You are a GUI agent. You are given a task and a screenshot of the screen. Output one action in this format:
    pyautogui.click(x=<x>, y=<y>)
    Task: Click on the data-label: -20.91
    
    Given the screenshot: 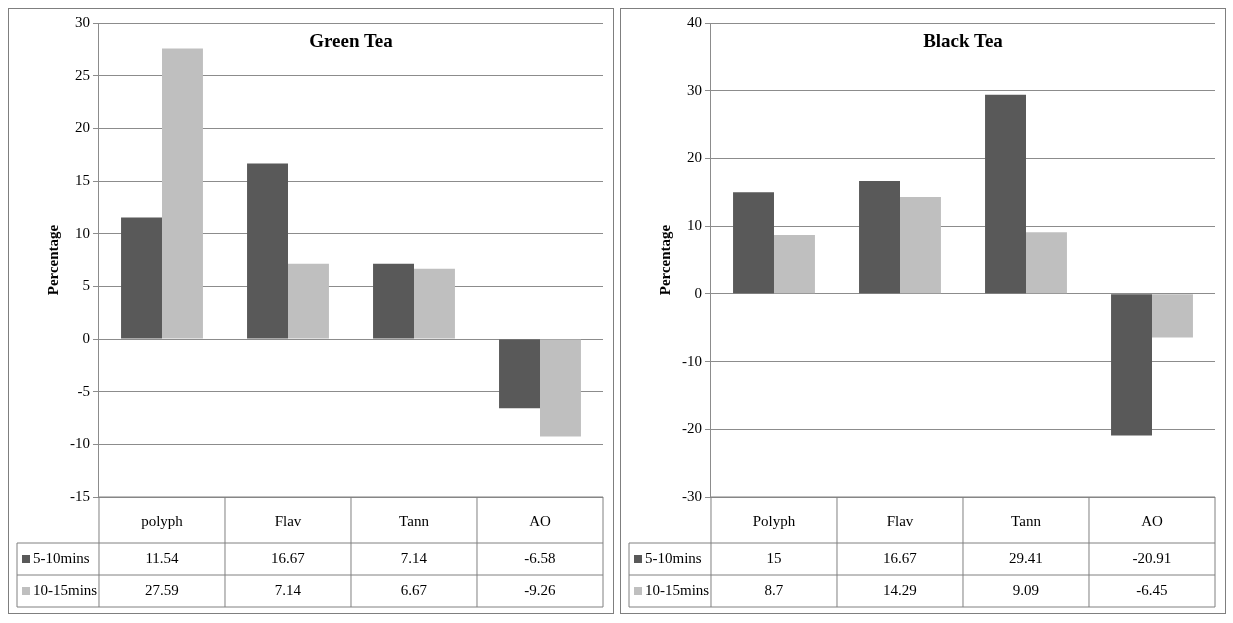 What is the action you would take?
    pyautogui.click(x=1152, y=557)
    